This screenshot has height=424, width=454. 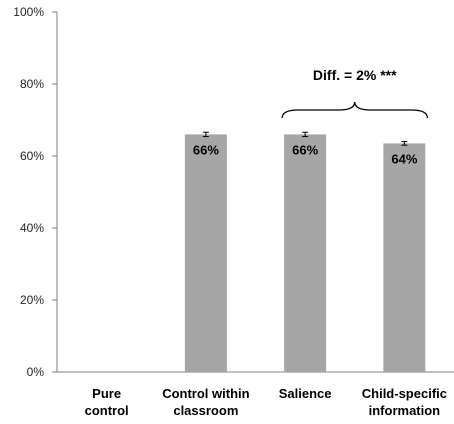 What do you see at coordinates (355, 93) in the screenshot?
I see `chart-annotation: Diff. = 2% ***` at bounding box center [355, 93].